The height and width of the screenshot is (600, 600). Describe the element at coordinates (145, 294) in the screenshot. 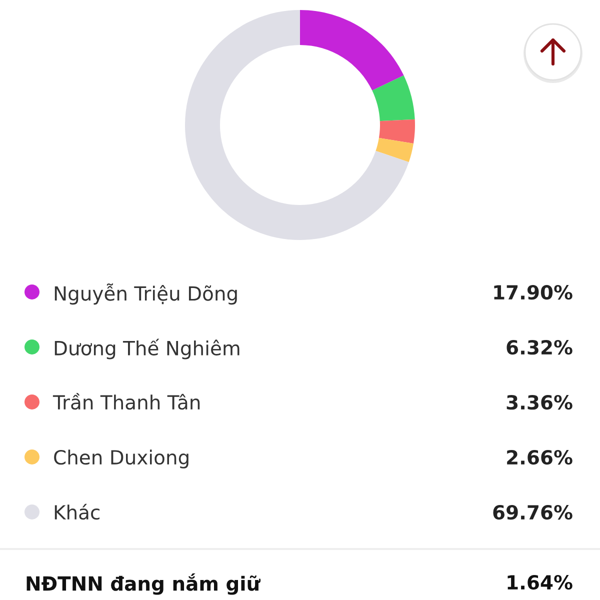

I see `legend-label: Nguyễn Triệu Dõng` at that location.